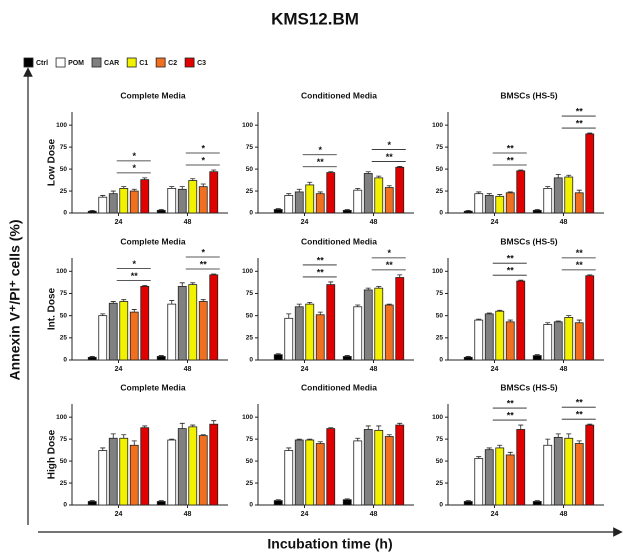  Describe the element at coordinates (76, 63) in the screenshot. I see `legend-label: POM` at that location.